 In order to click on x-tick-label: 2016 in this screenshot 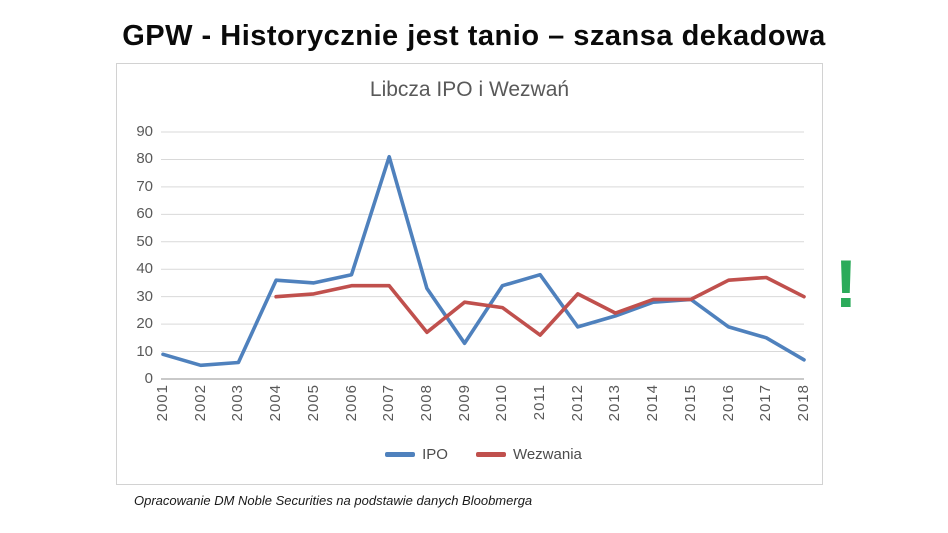, I will do `click(728, 403)`.